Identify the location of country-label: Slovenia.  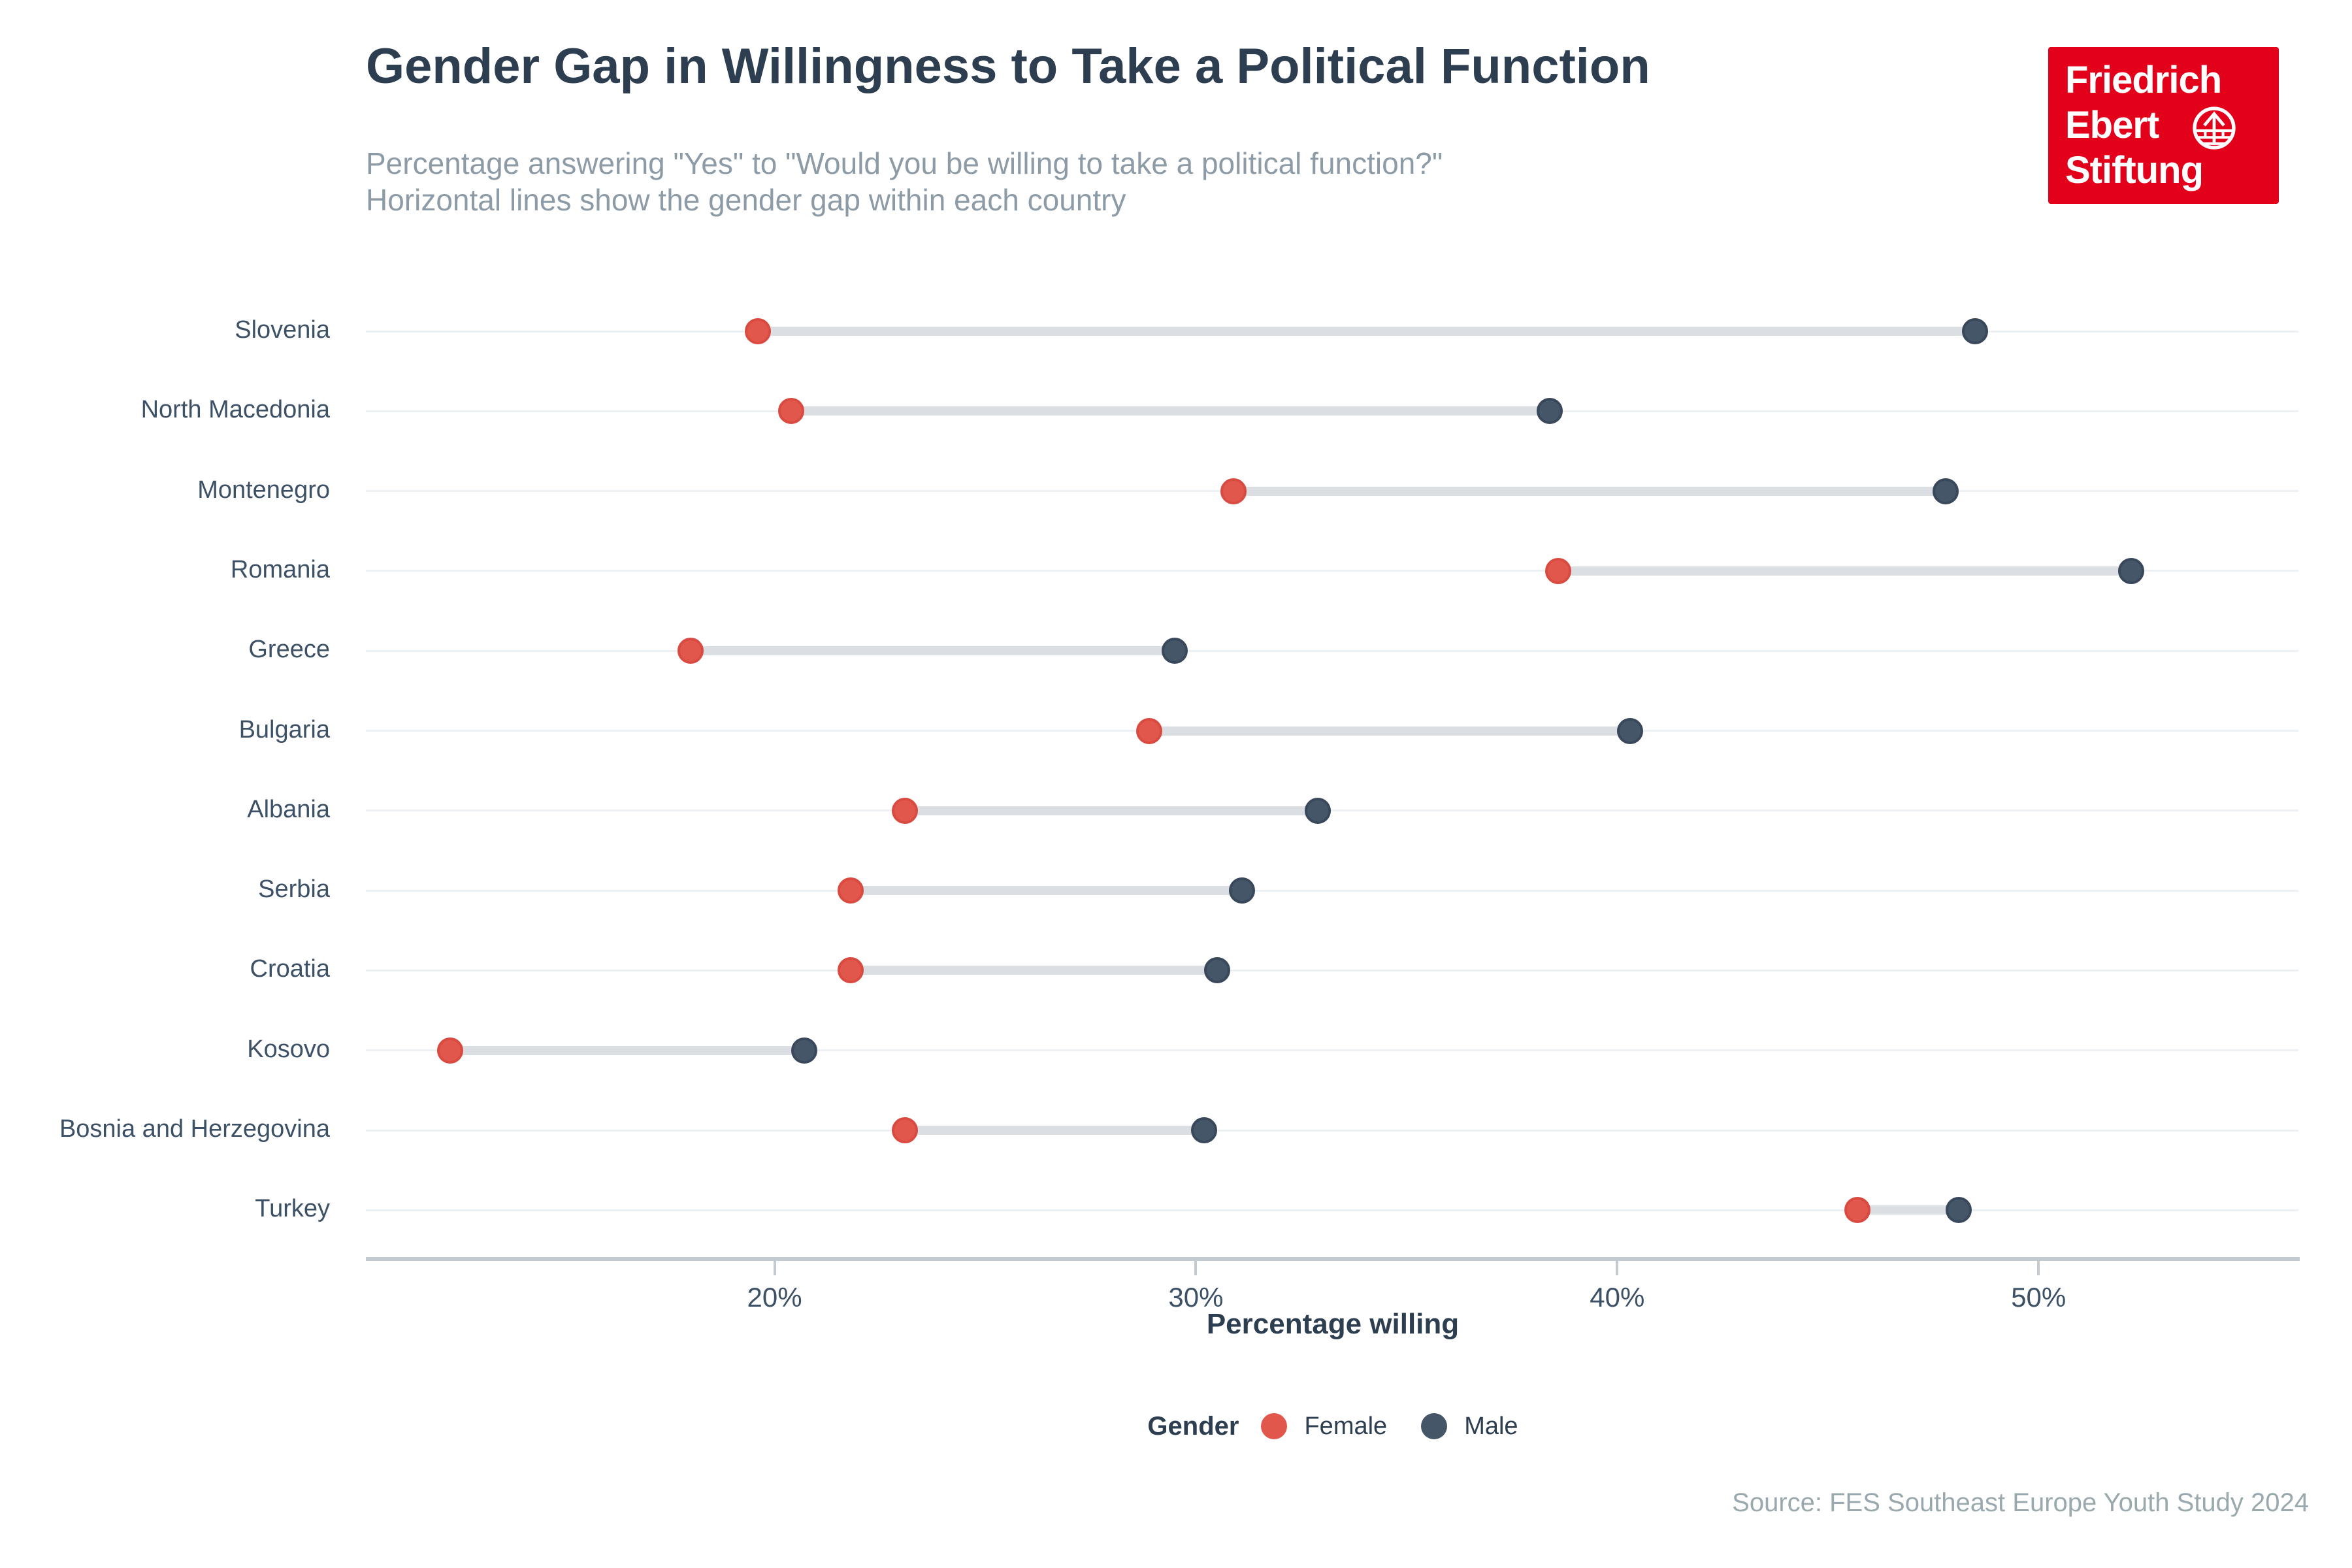
(282, 330).